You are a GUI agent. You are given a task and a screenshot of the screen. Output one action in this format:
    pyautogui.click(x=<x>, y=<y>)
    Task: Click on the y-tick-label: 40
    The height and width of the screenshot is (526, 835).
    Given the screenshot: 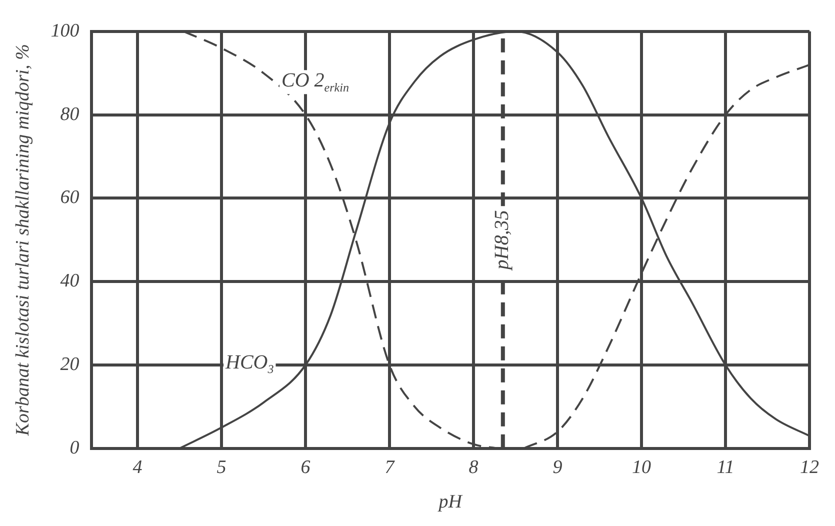 What is the action you would take?
    pyautogui.click(x=70, y=281)
    